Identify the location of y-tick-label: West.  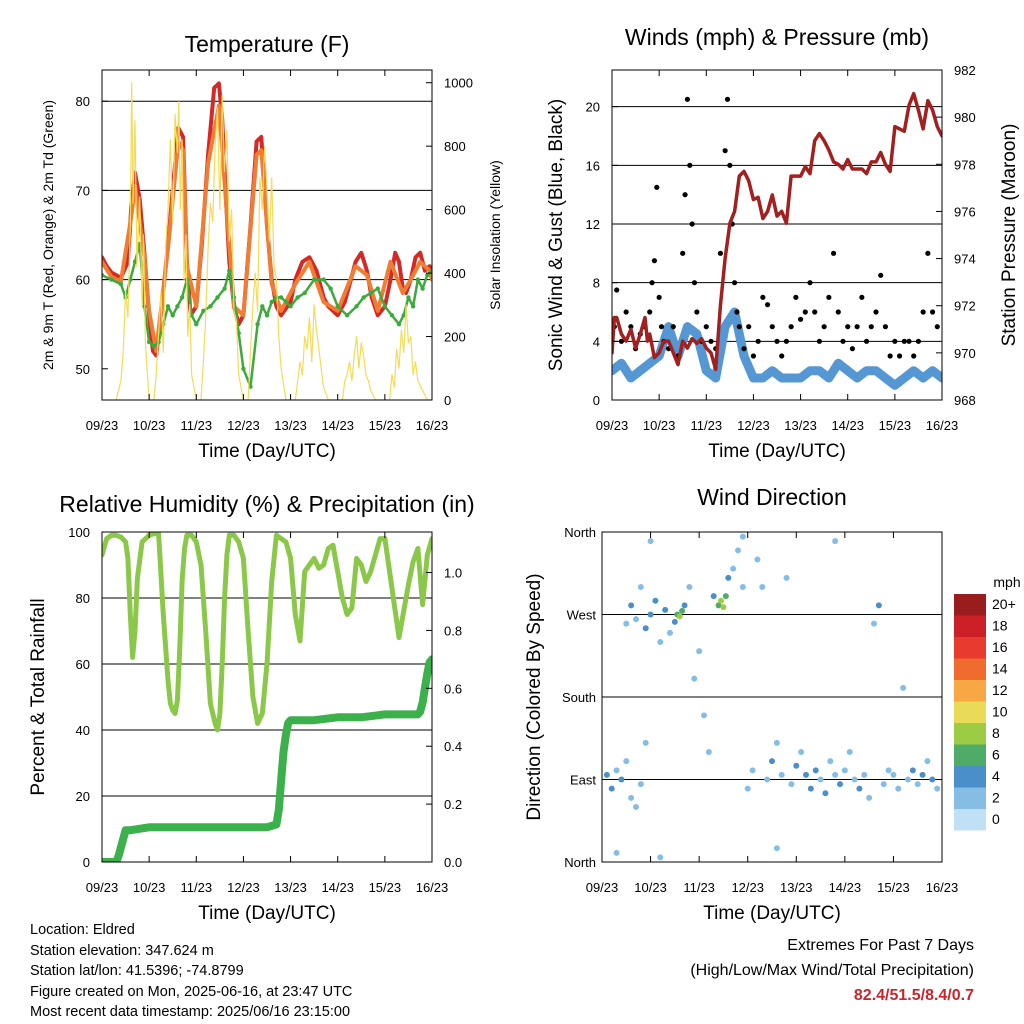
(582, 615).